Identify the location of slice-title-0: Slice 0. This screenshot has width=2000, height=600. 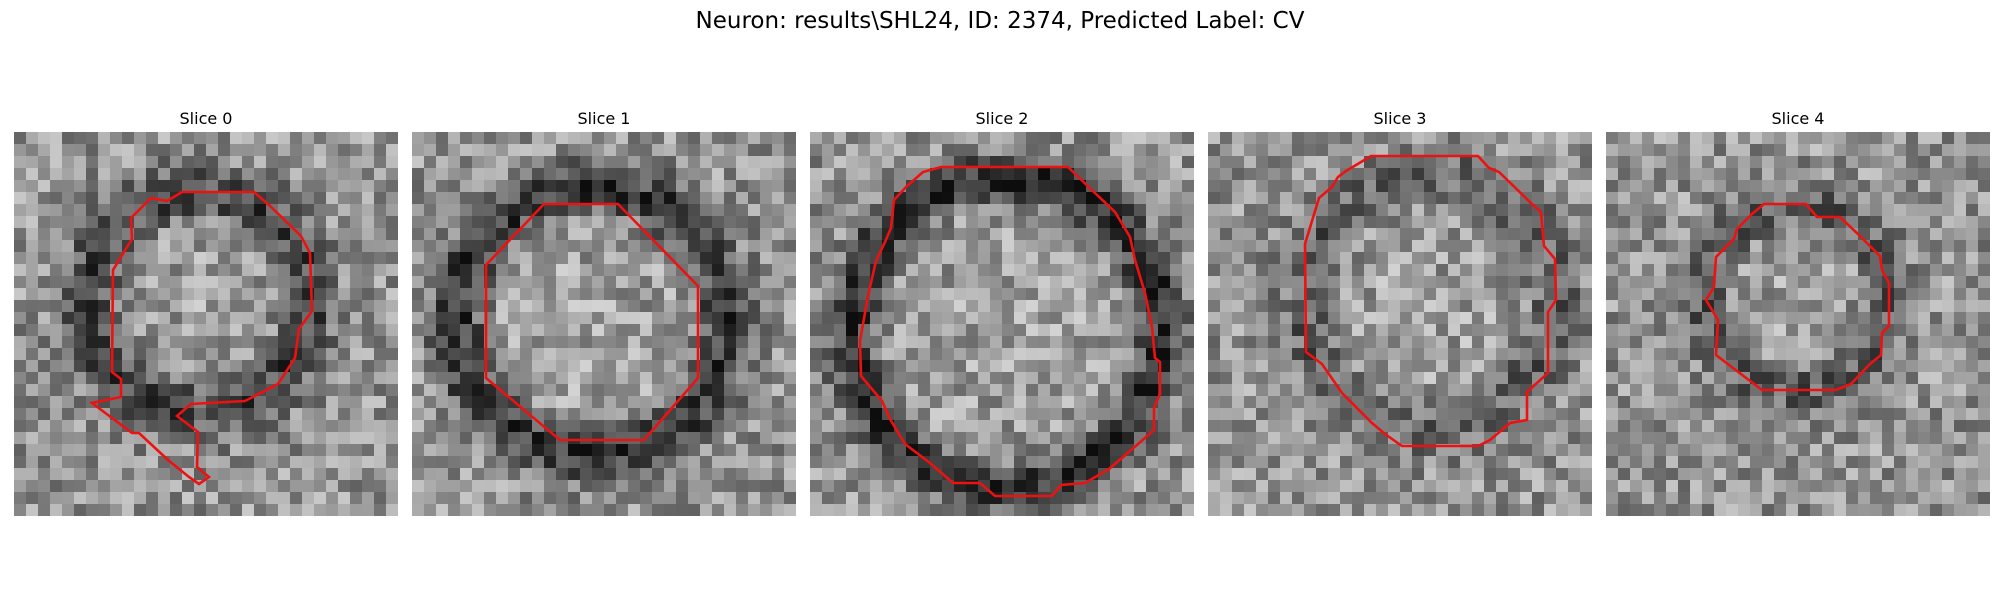
(206, 118).